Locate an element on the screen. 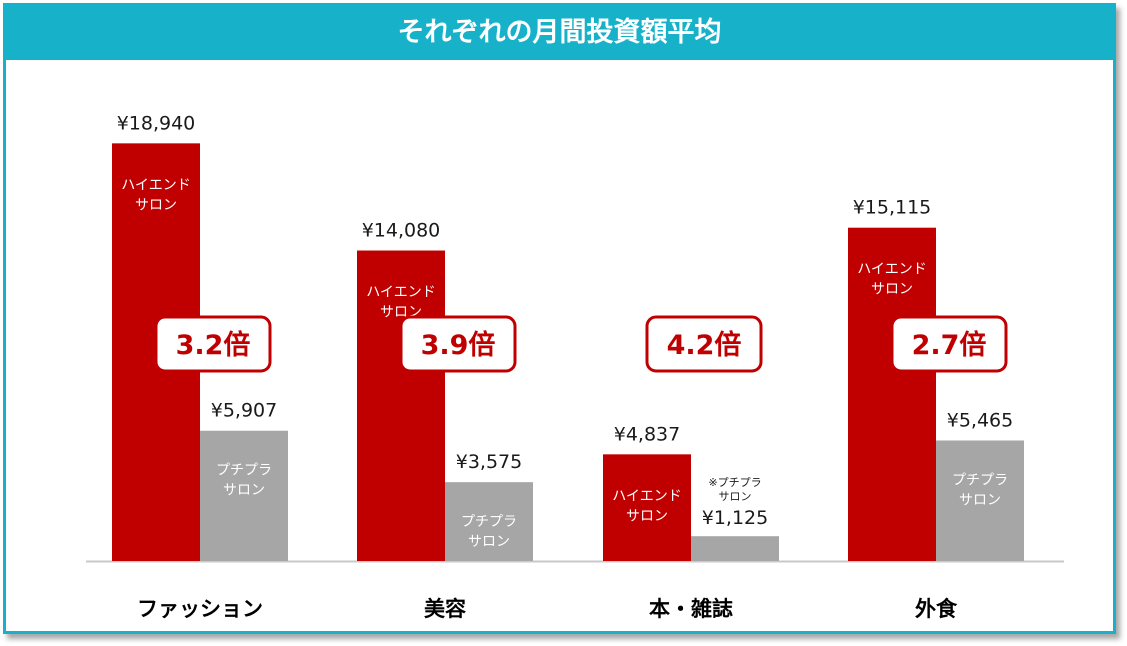 The height and width of the screenshot is (646, 1127). ratio-label: 3.2倍 is located at coordinates (213, 345).